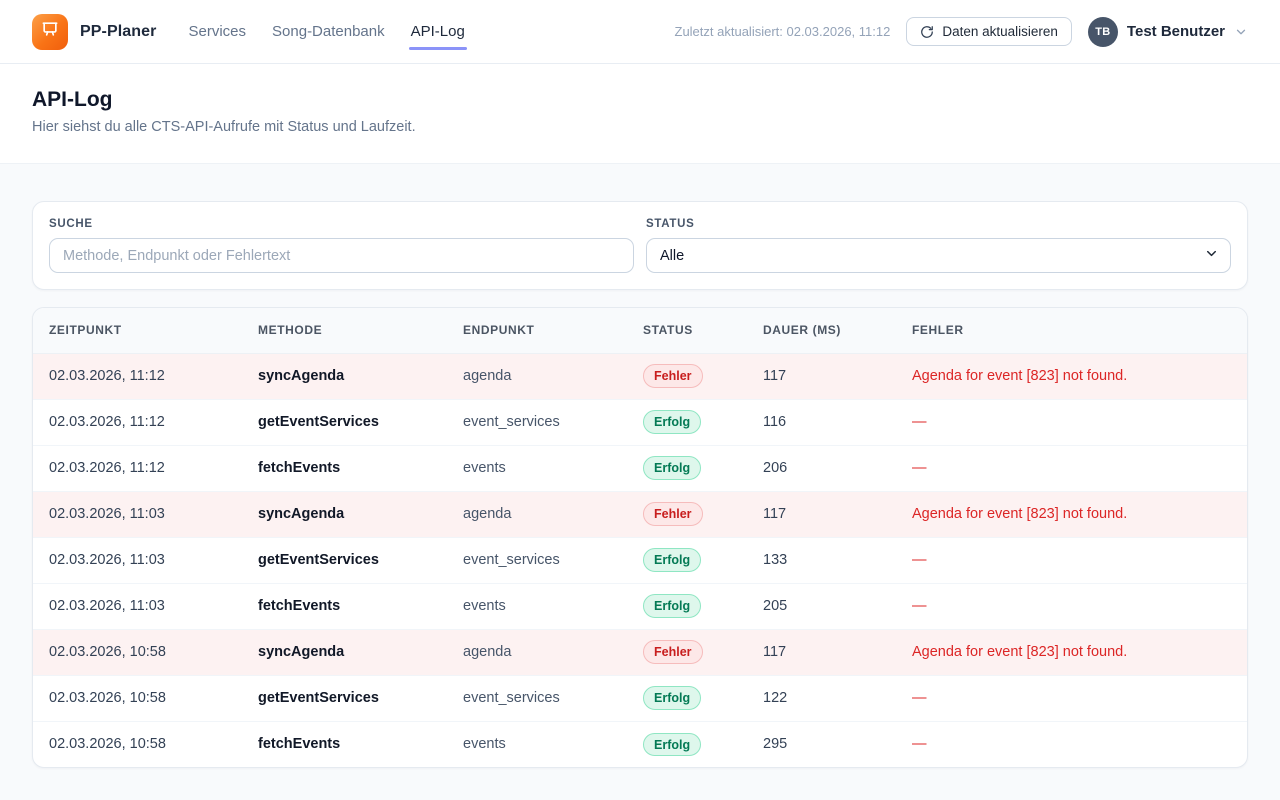 This screenshot has height=800, width=1280. I want to click on status-label: Status, so click(670, 224).